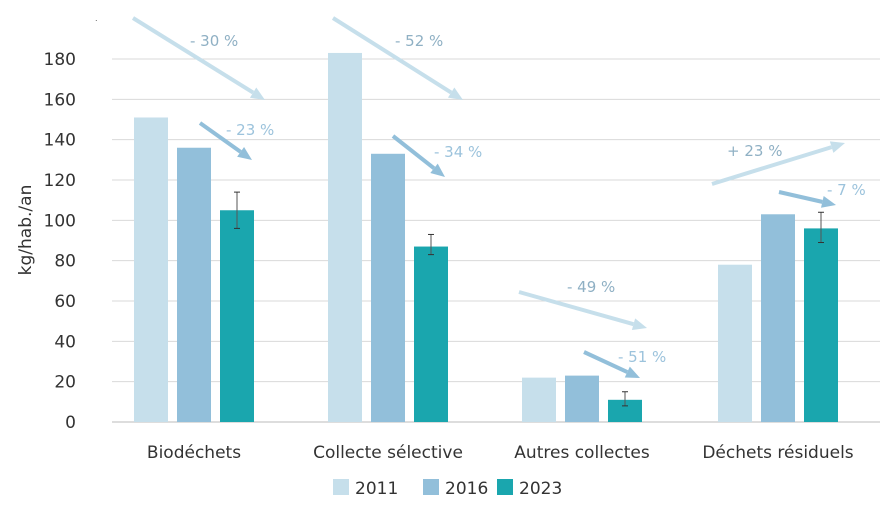 The image size is (886, 512). I want to click on y-axis: 0 20 40 60 80 100 120 140 160 180., so click(71, 223).